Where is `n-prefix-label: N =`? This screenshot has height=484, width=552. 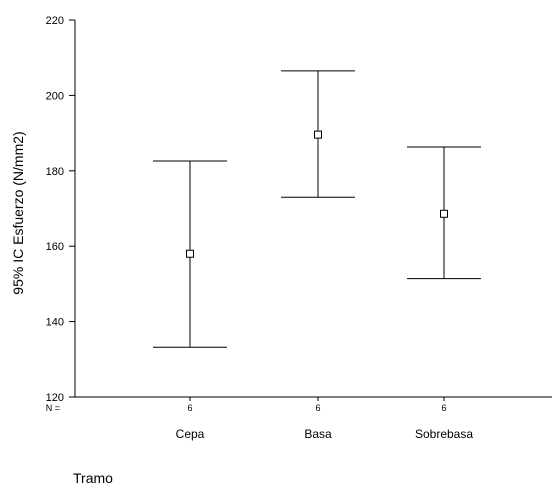 n-prefix-label: N = is located at coordinates (53, 408).